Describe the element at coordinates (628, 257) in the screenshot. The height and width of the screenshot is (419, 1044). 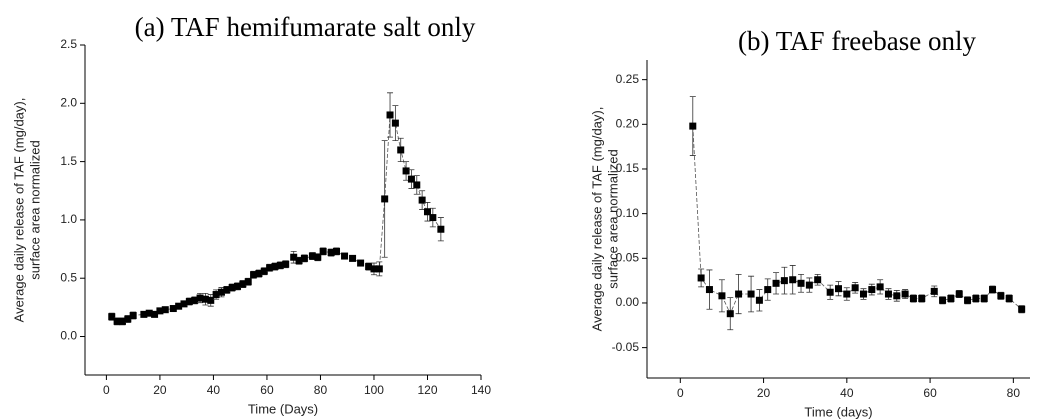
I see `y-tick-label: 0.05` at that location.